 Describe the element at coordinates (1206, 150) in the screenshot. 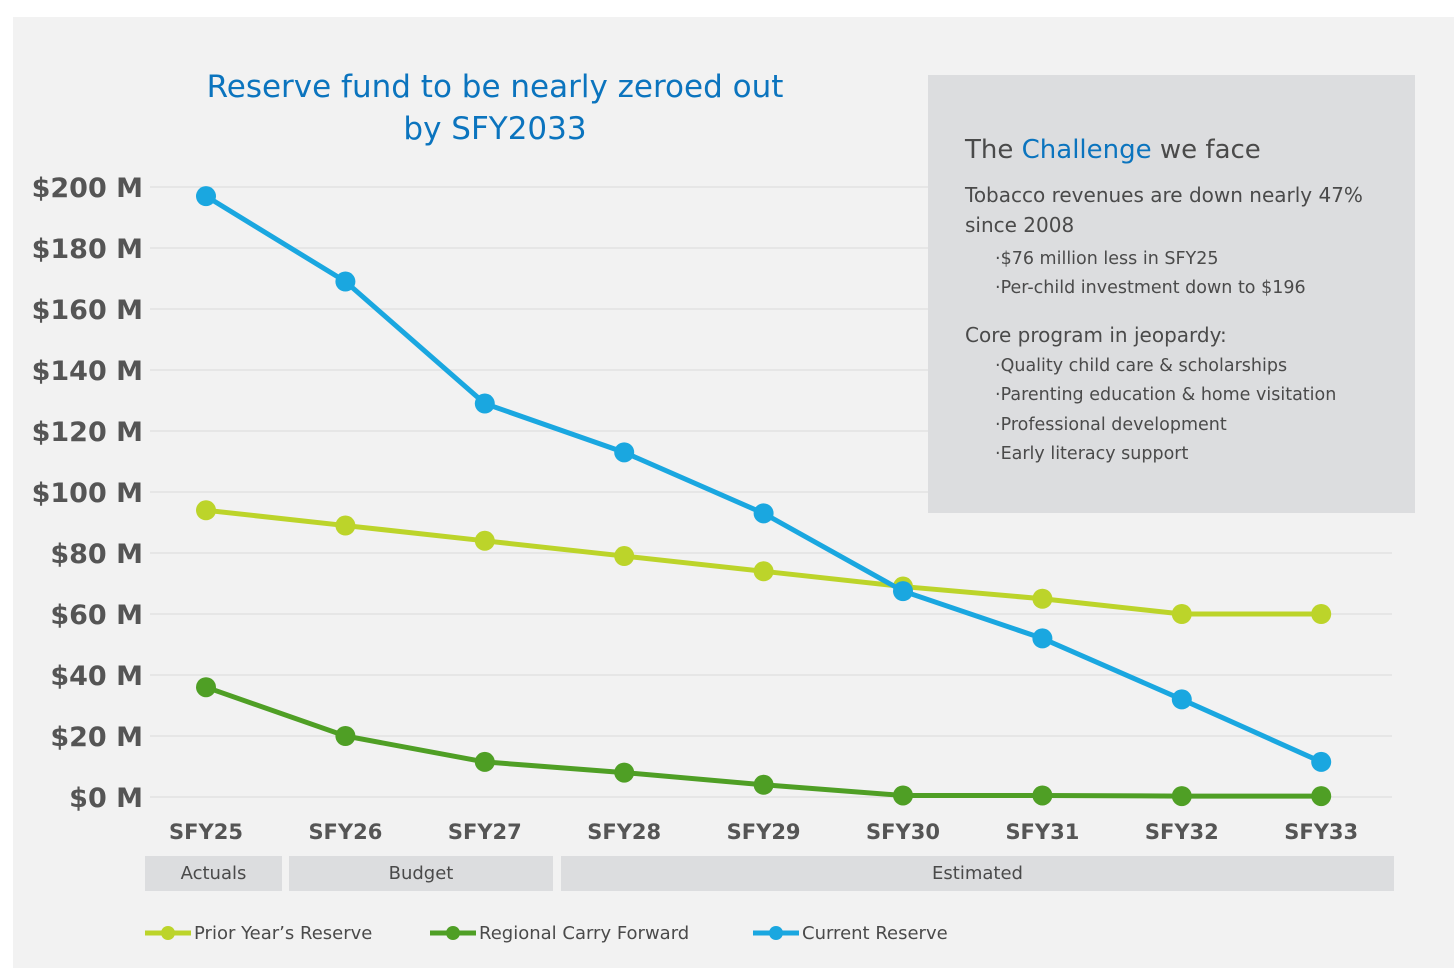

I see `heading-post: we face` at that location.